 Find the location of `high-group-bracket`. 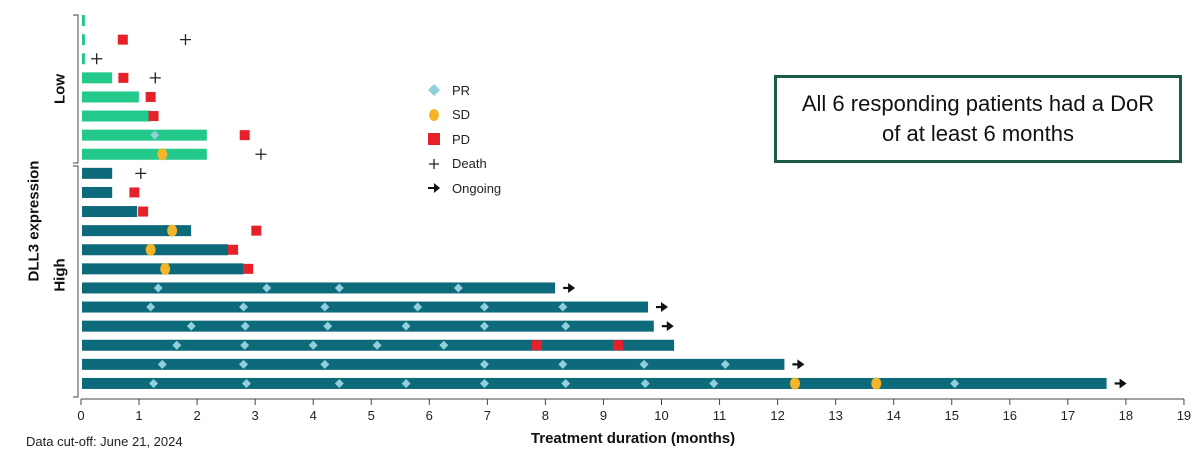

high-group-bracket is located at coordinates (76, 281).